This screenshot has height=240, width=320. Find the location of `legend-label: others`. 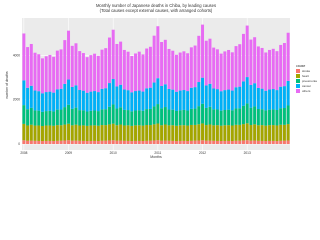

legend-label: others is located at coordinates (306, 91).